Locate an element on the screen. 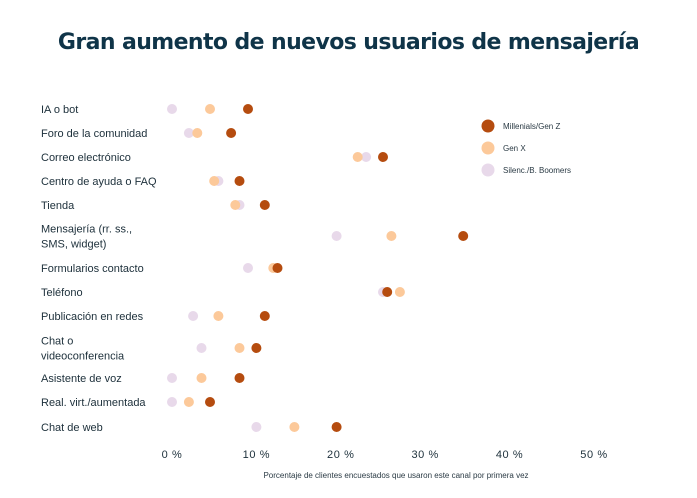 This screenshot has width=697, height=498. category-label: Tienda is located at coordinates (58, 206).